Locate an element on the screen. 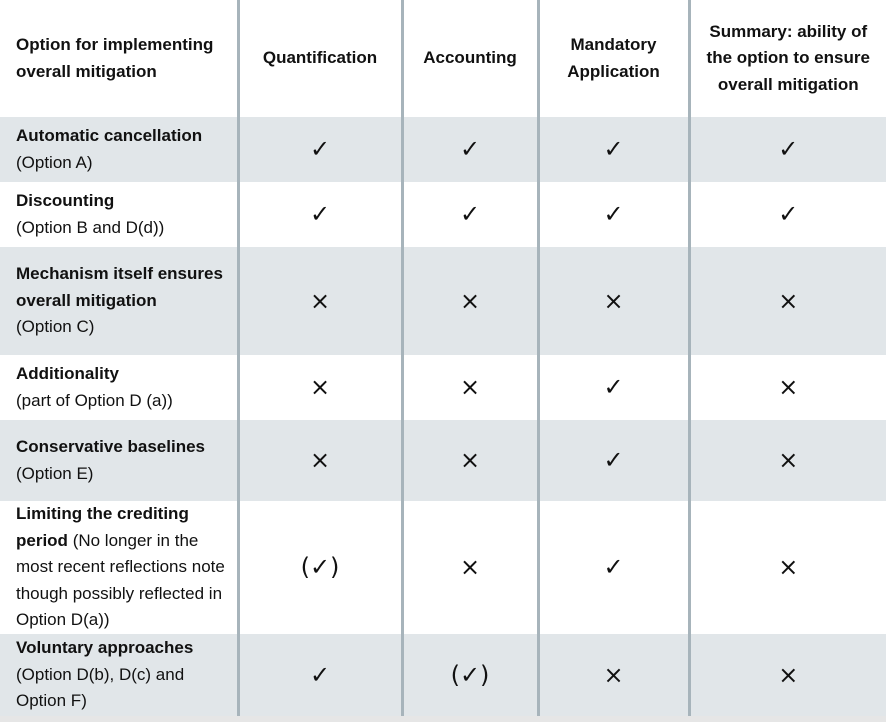 The height and width of the screenshot is (722, 886). label-note: (part of Option D (a)) is located at coordinates (94, 400).